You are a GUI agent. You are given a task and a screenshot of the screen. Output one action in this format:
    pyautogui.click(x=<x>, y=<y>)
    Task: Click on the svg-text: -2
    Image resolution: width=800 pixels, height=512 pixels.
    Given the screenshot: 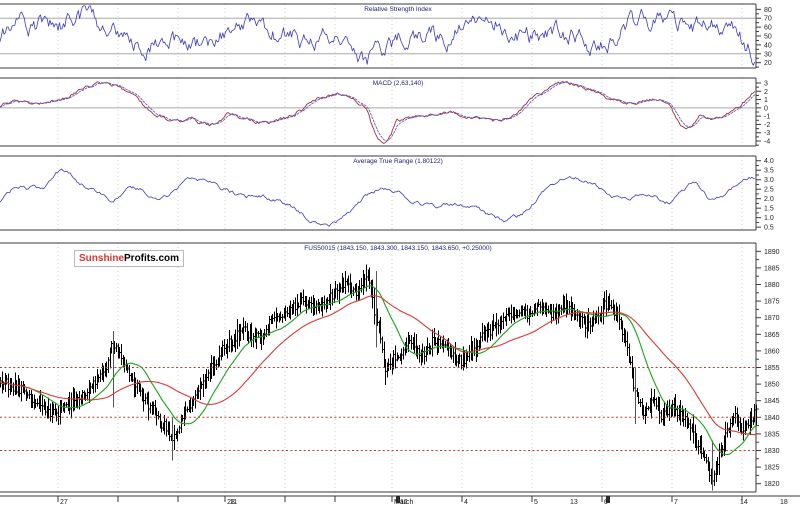 What is the action you would take?
    pyautogui.click(x=767, y=125)
    